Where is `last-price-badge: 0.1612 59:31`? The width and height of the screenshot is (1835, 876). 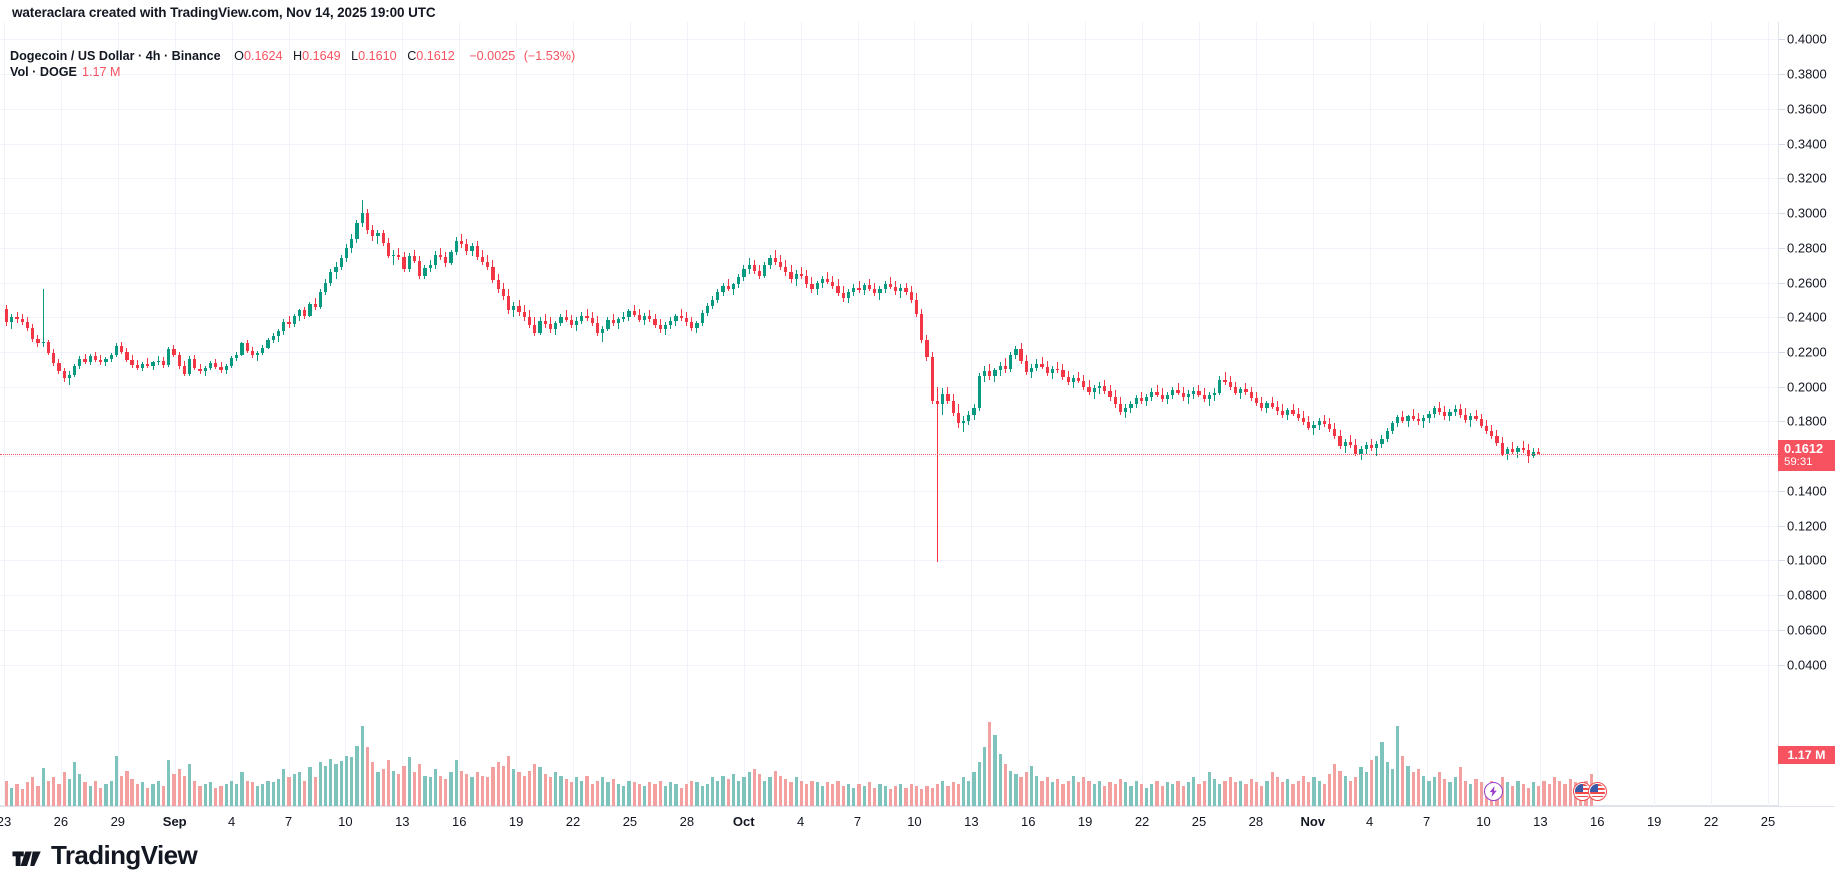
last-price-badge: 0.1612 59:31 is located at coordinates (1806, 456).